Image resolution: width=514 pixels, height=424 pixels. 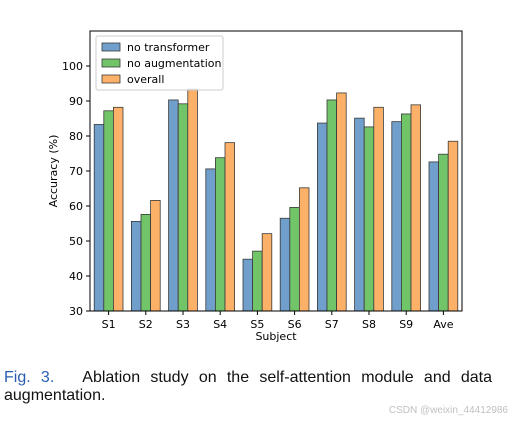 What do you see at coordinates (369, 324) in the screenshot?
I see `x-tick-label: S8` at bounding box center [369, 324].